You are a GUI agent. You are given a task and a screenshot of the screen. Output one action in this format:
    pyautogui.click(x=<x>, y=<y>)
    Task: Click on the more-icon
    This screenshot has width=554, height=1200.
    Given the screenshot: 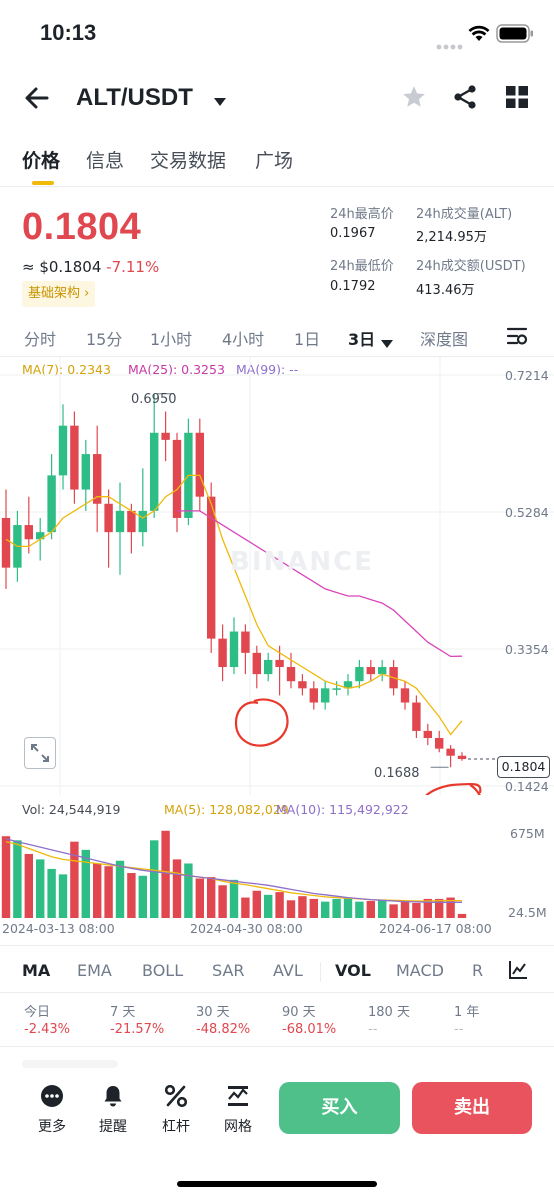 What is the action you would take?
    pyautogui.click(x=52, y=1098)
    